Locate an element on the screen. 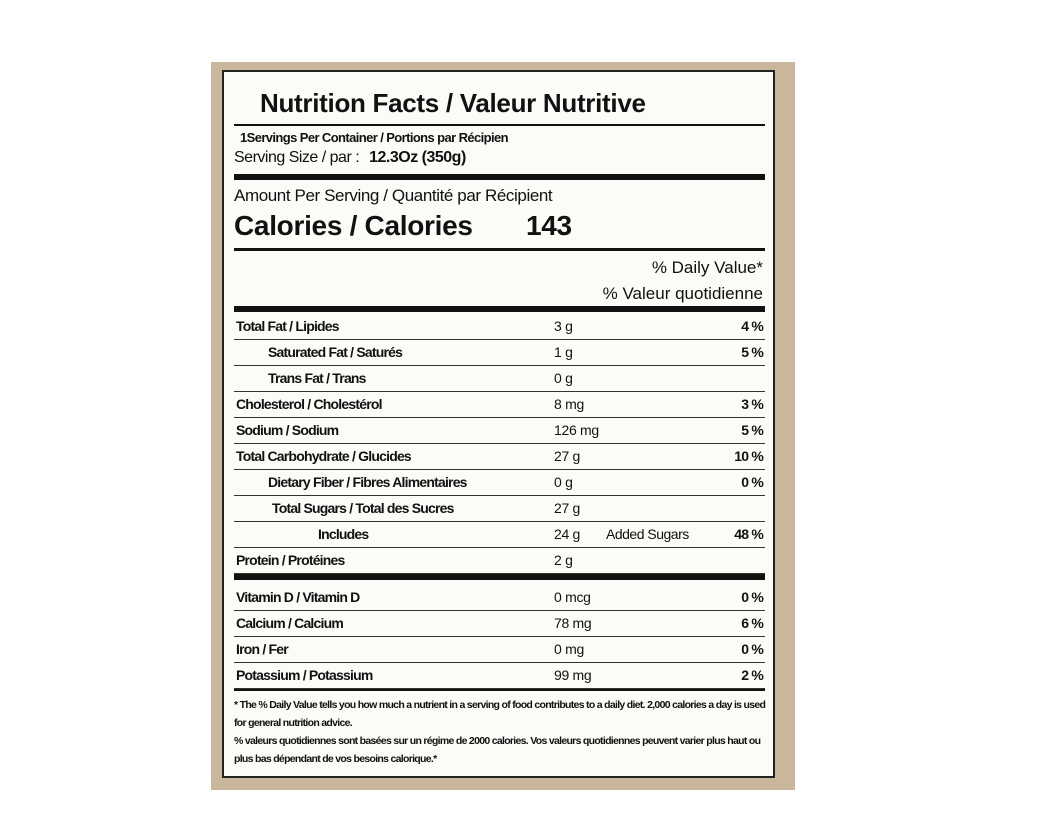  nutrient-row: Cholesterol / Cholestérol 8 mg 3 % is located at coordinates (499, 404).